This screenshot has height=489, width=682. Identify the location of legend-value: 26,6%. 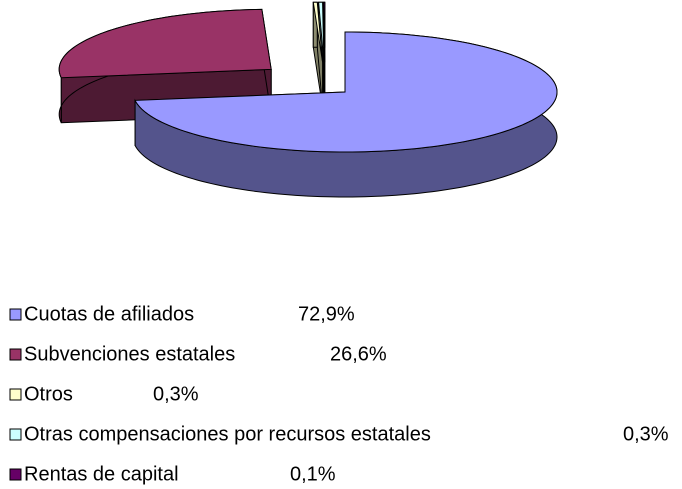
(358, 354).